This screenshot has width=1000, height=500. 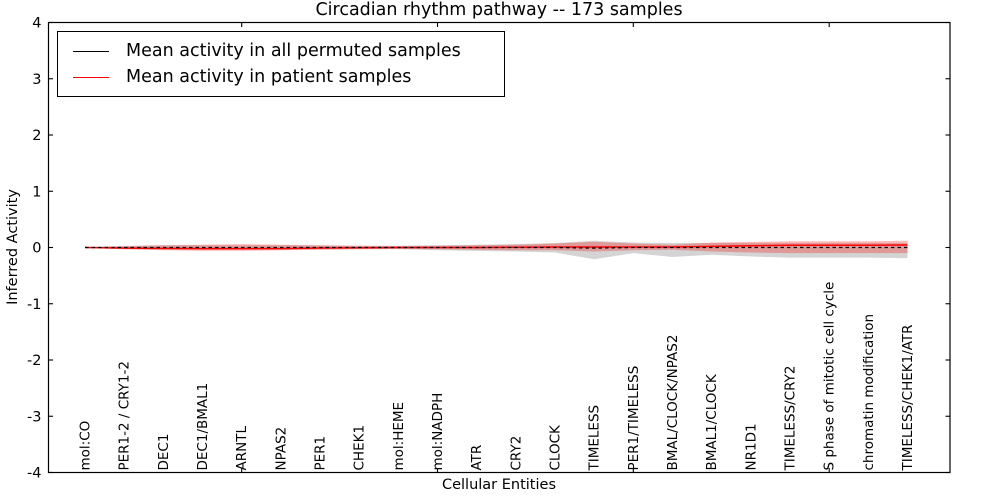 I want to click on x-tick-label: TIMELESS, so click(x=595, y=438).